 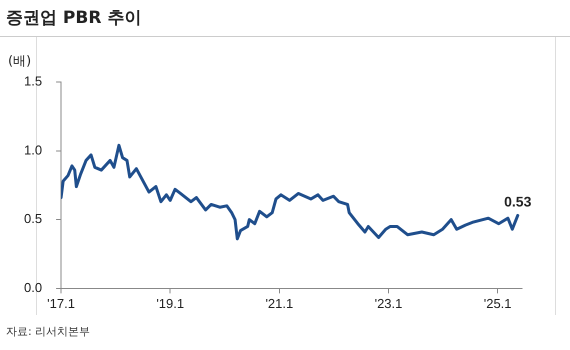 What do you see at coordinates (279, 303) in the screenshot?
I see `x-tick-label: '21.1` at bounding box center [279, 303].